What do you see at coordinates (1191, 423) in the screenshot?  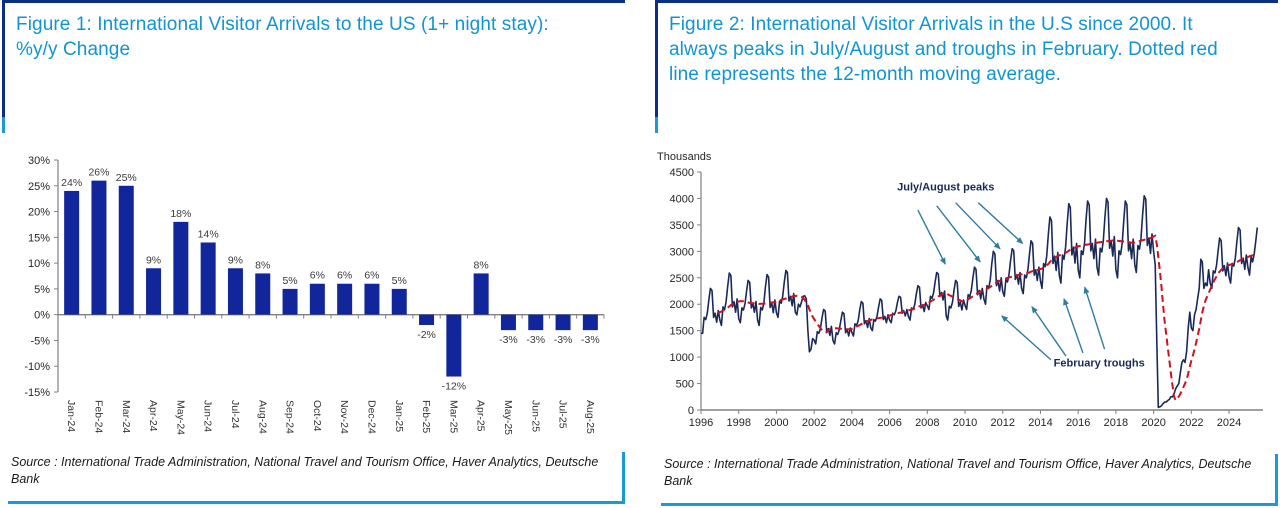 I see `svg-text: 2022` at bounding box center [1191, 423].